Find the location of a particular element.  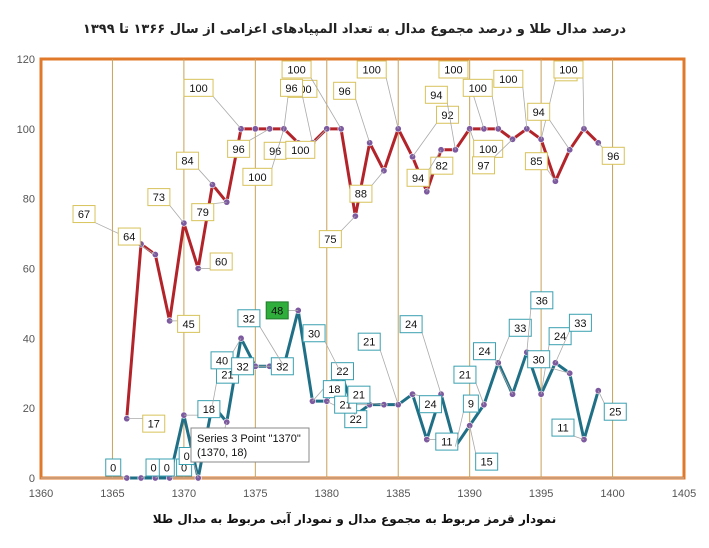

blue-data-label: 9 is located at coordinates (471, 405).